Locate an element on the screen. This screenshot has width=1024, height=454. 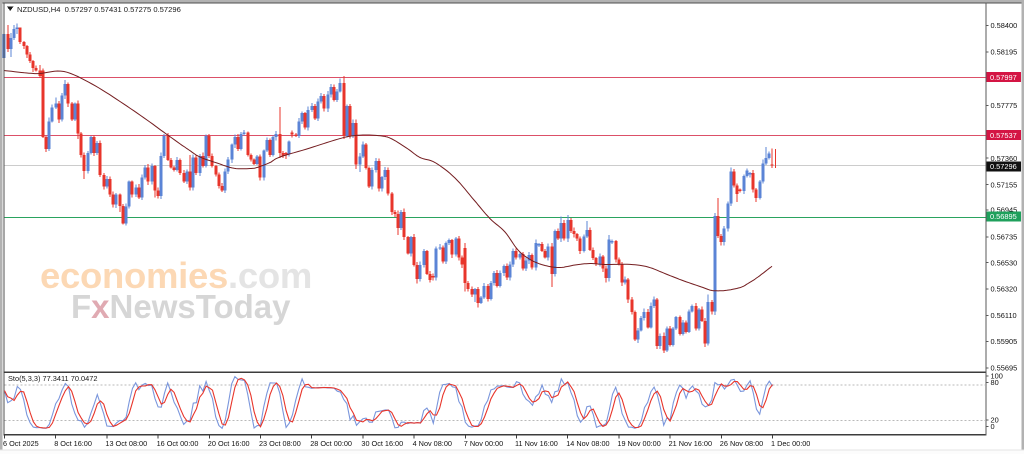
svg-text: 23 Oct 08:00 is located at coordinates (280, 443).